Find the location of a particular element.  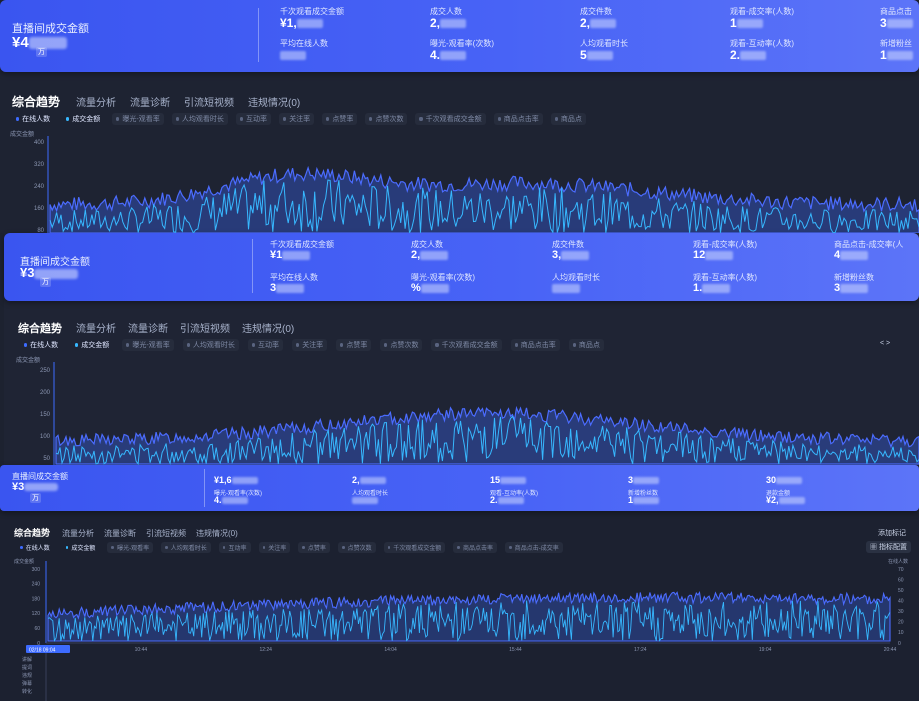

legend-pager: < > is located at coordinates (885, 343).